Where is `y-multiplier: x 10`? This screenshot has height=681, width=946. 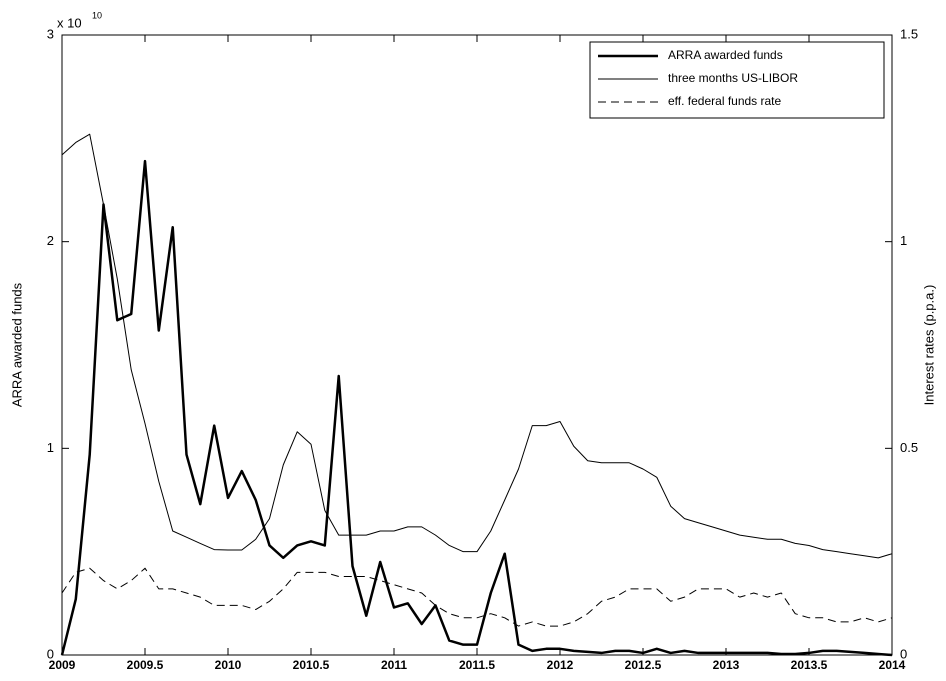
y-multiplier: x 10 is located at coordinates (69, 22).